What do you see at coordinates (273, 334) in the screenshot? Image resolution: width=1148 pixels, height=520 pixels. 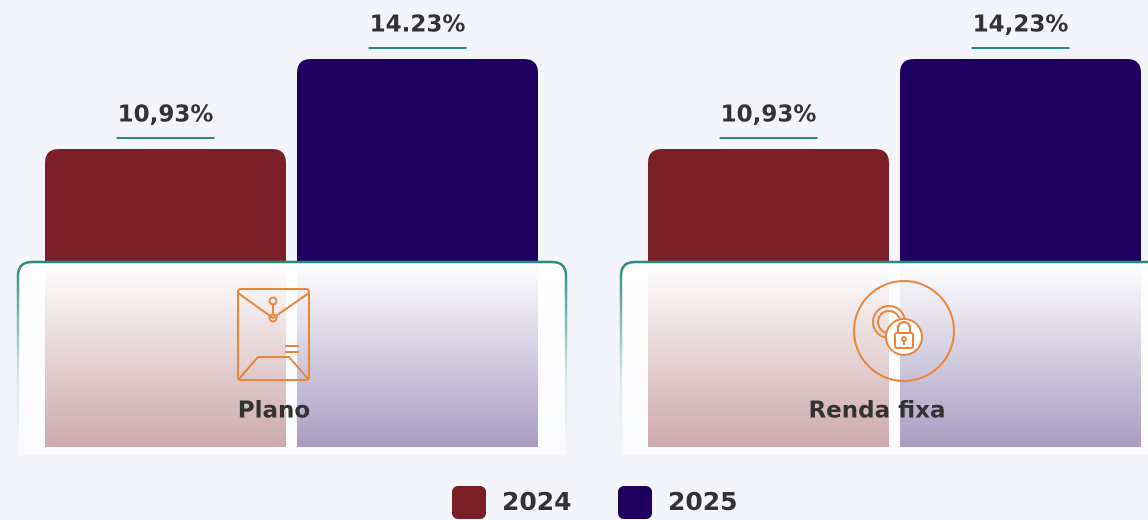 I see `envelope-icon` at bounding box center [273, 334].